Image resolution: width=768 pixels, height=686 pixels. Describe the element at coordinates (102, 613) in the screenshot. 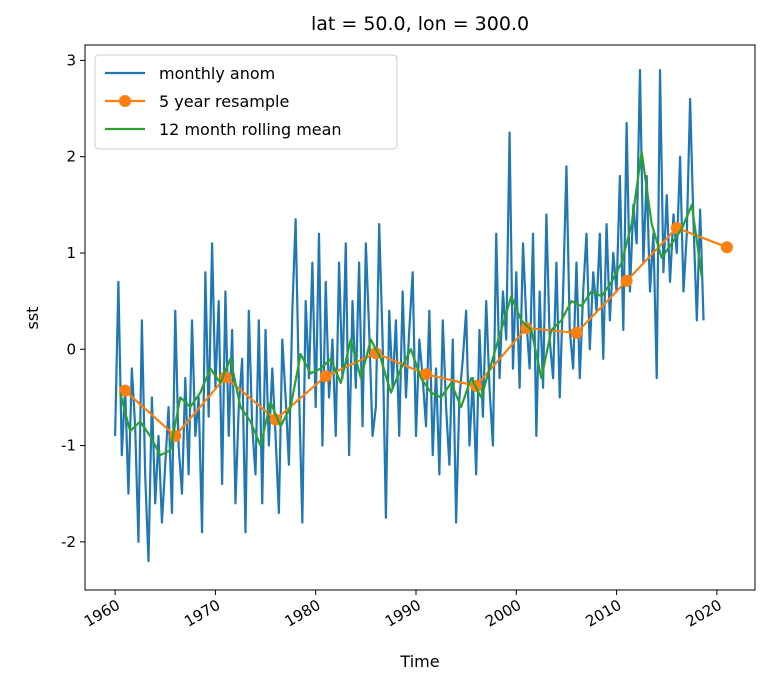

I see `x-tick-label: 1960` at that location.